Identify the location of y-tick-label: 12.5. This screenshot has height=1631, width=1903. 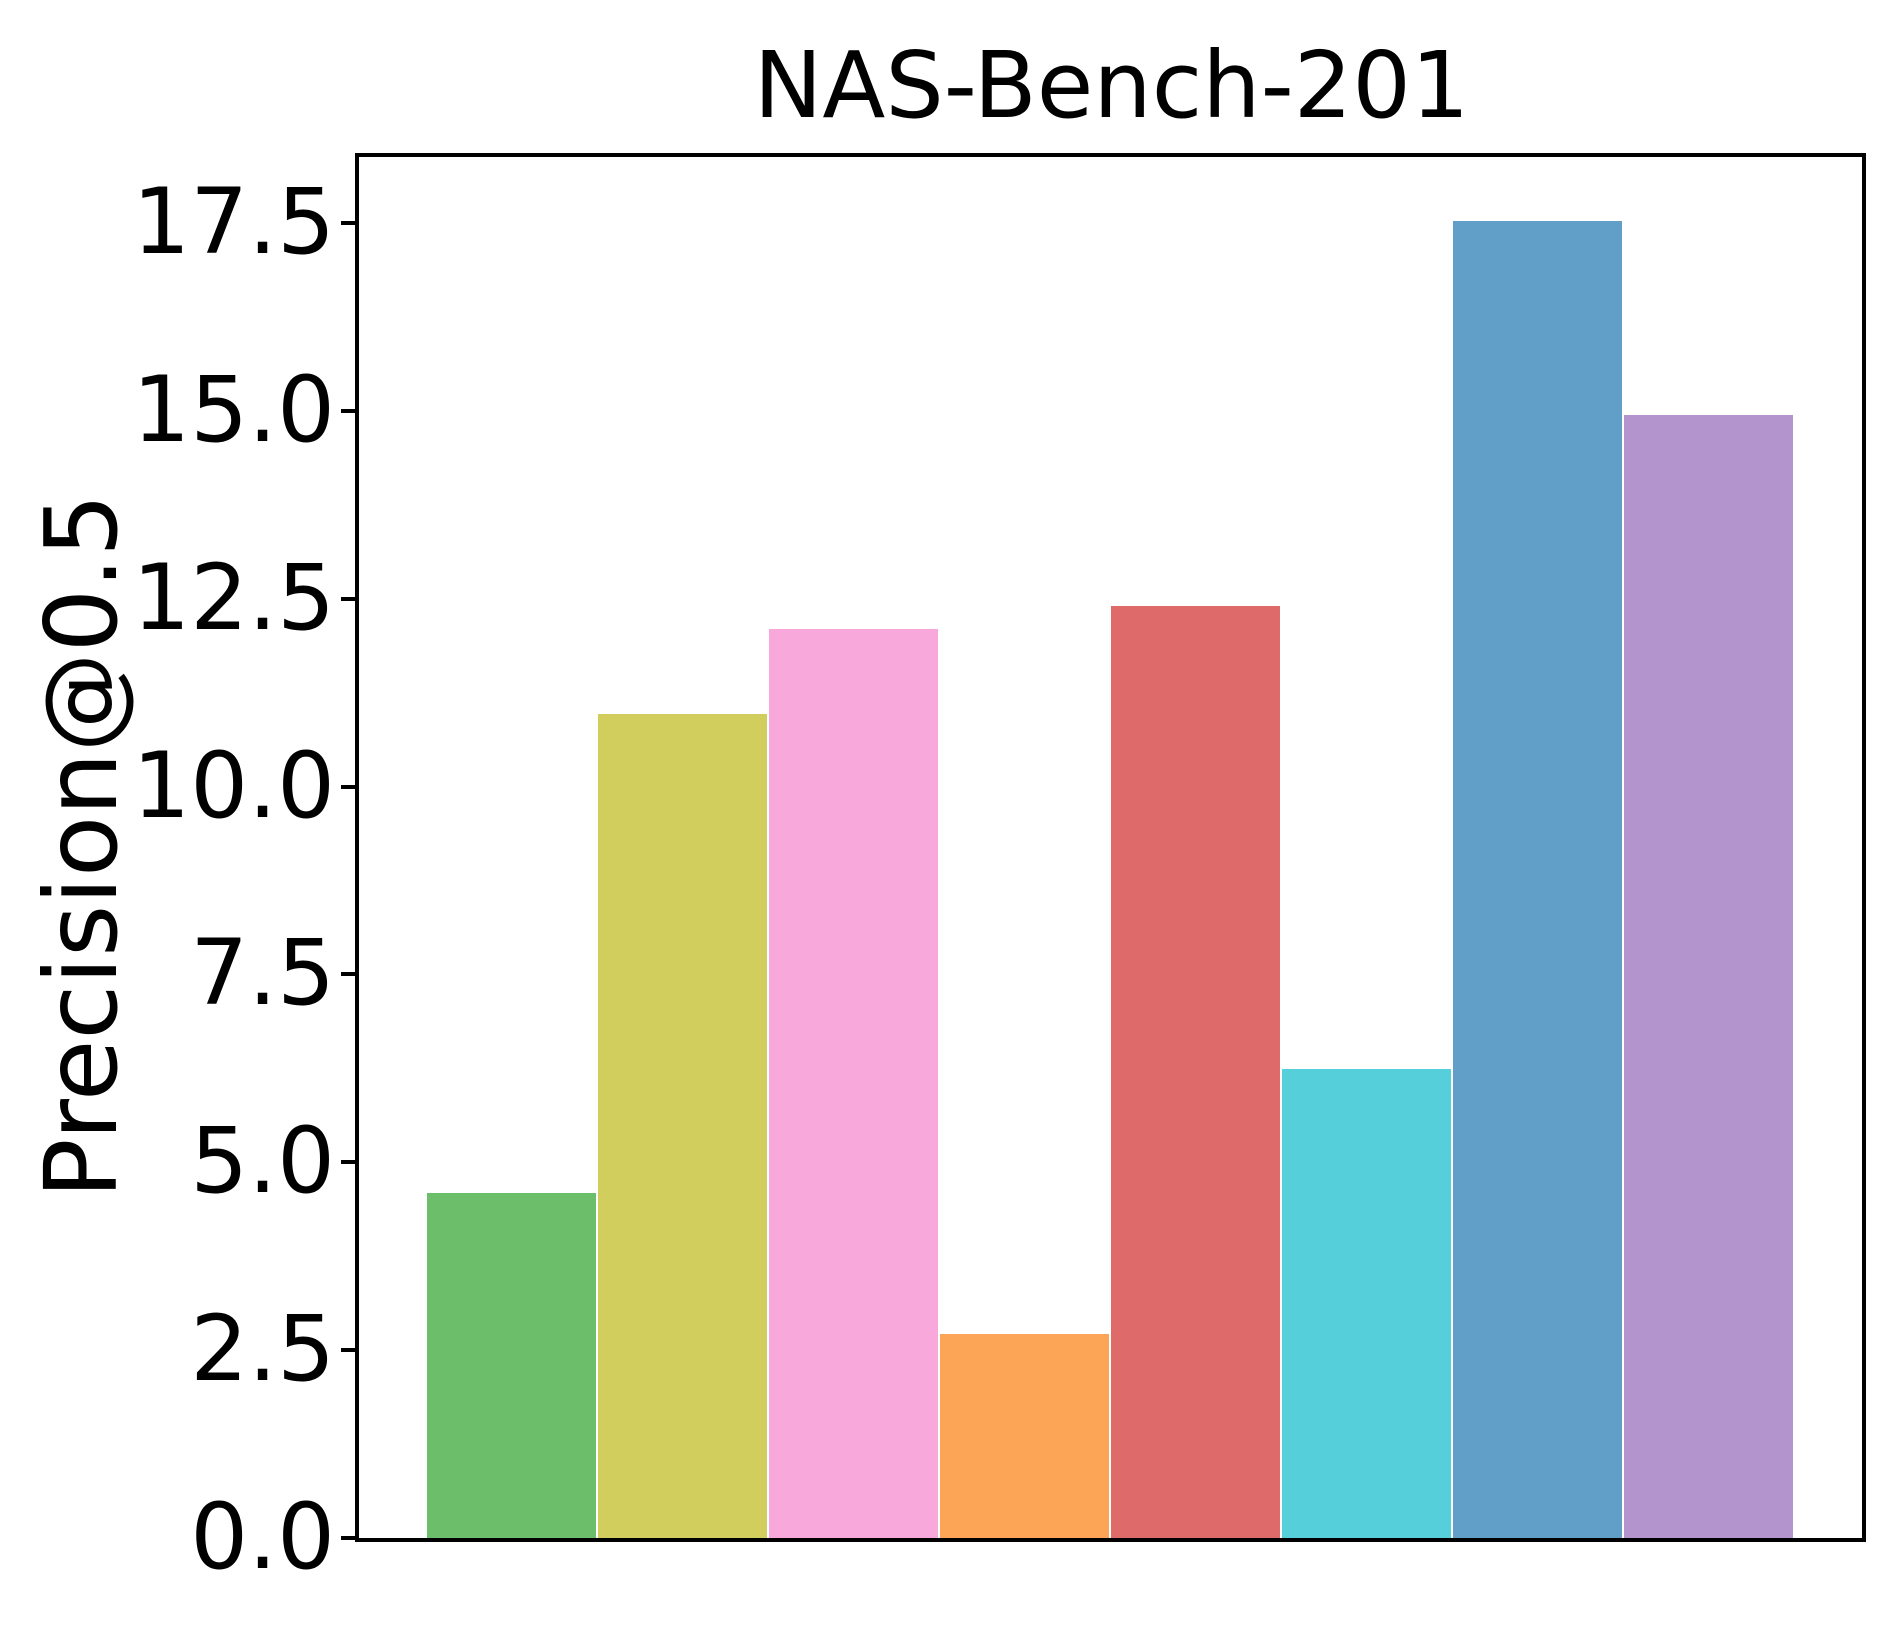
(233, 598).